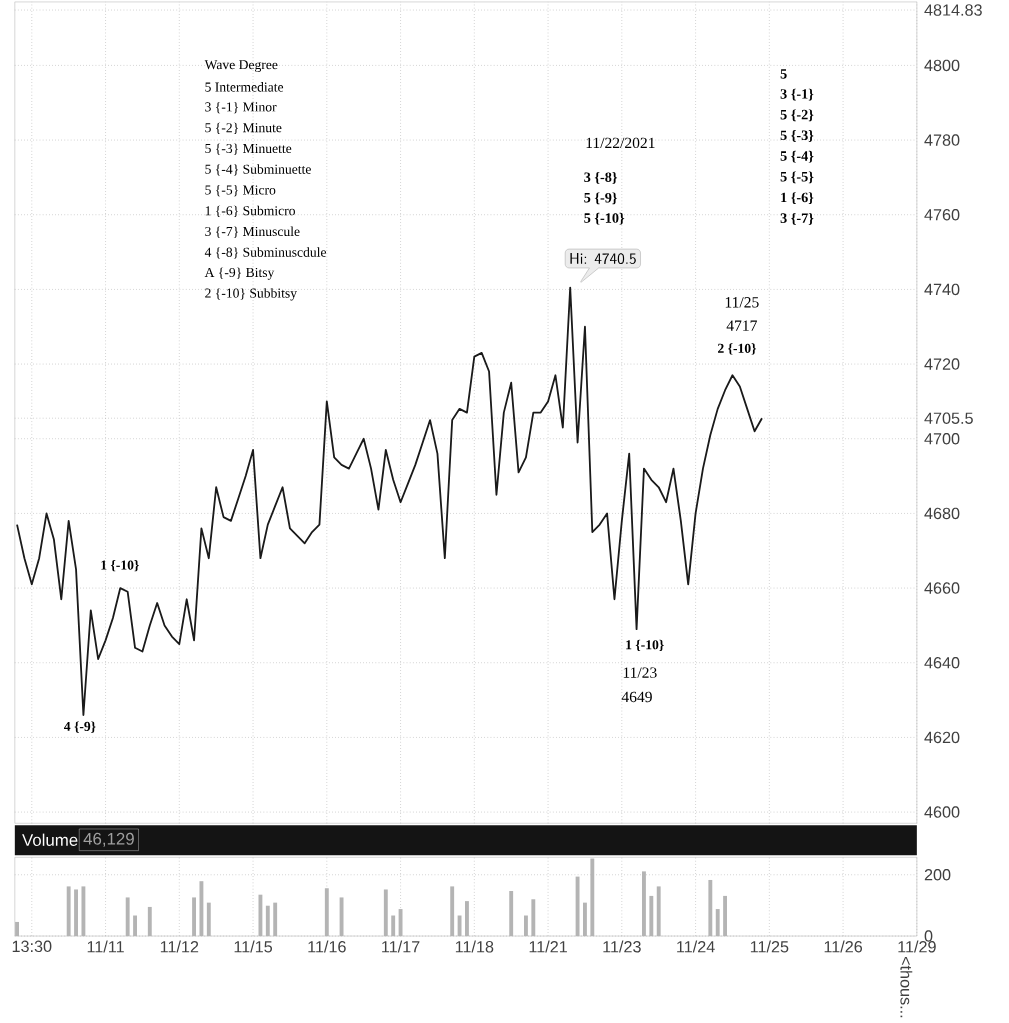 The image size is (1009, 1023). I want to click on annotation: Hi: 4740.5, so click(603, 258).